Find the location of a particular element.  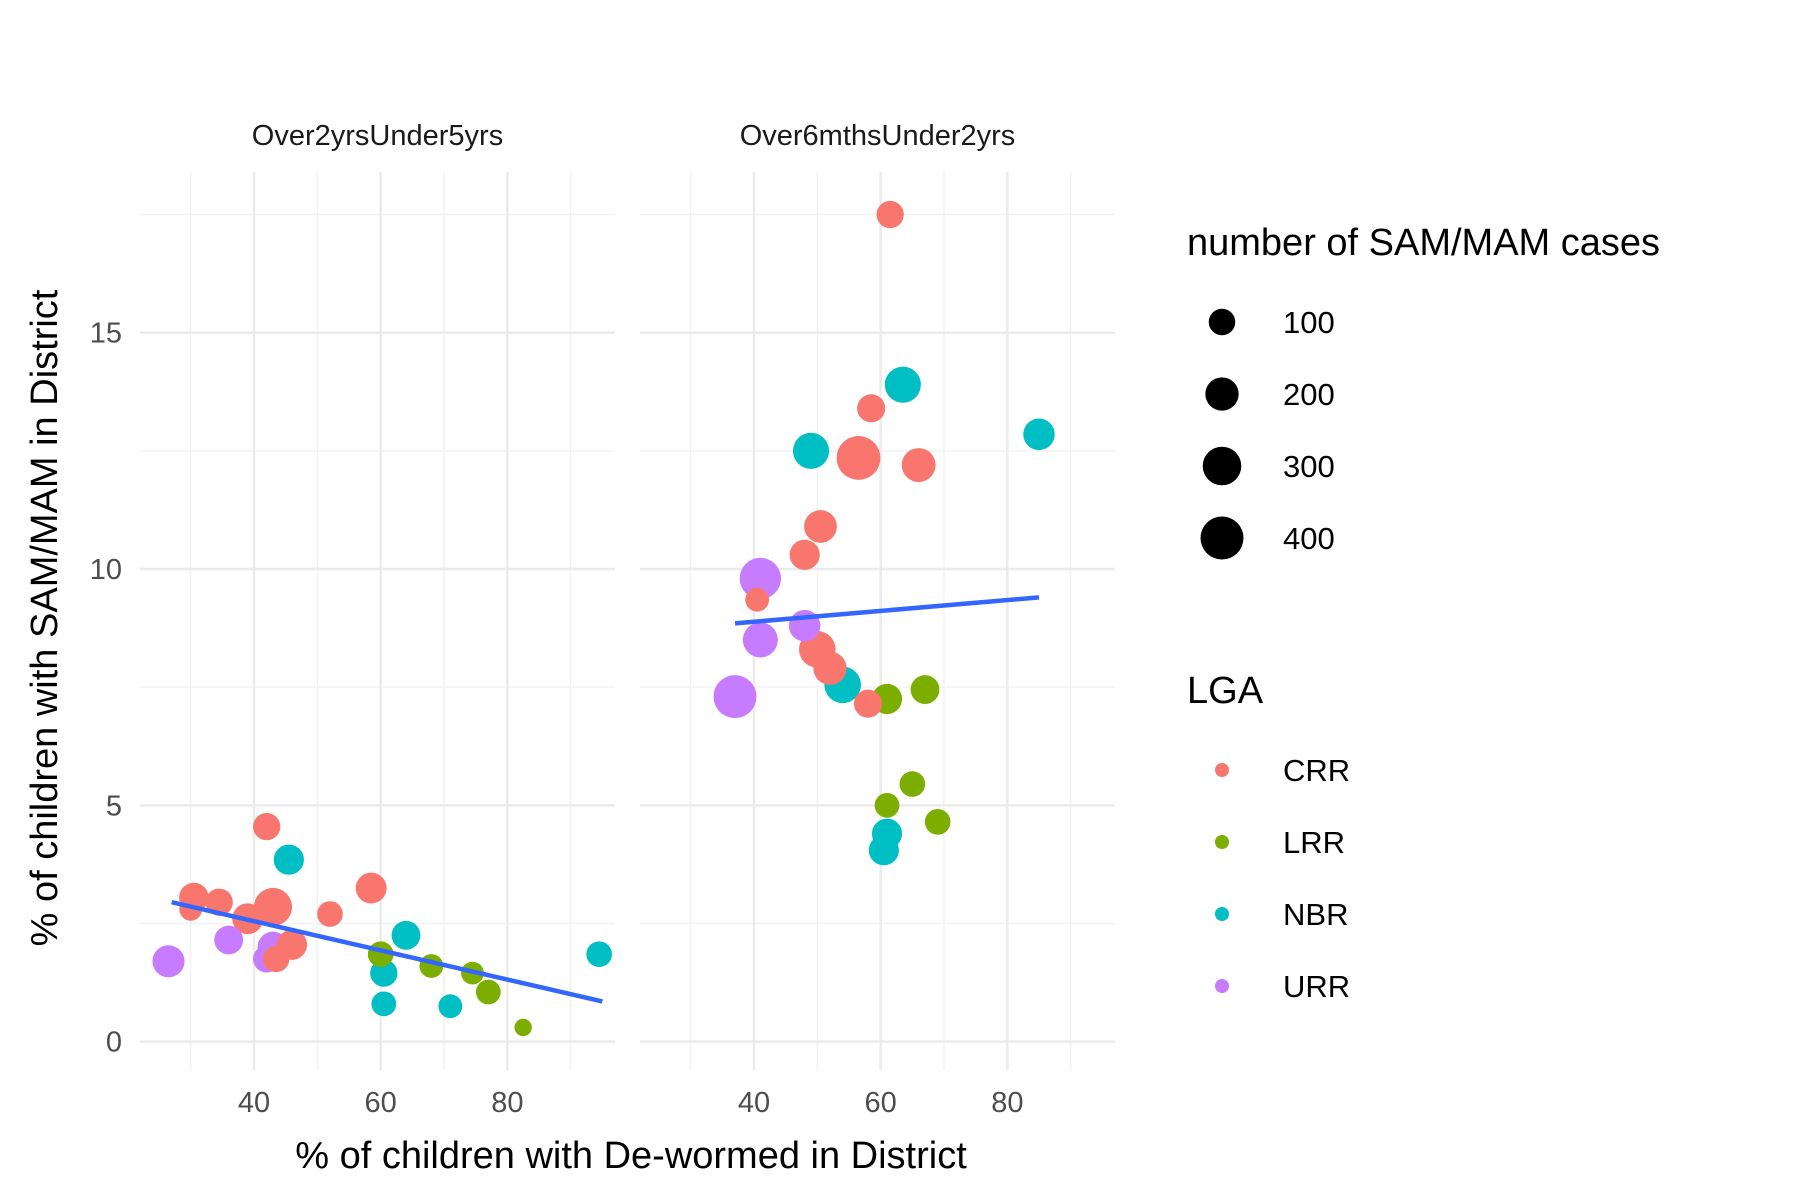

color-legend-key-nbr is located at coordinates (1222, 914).